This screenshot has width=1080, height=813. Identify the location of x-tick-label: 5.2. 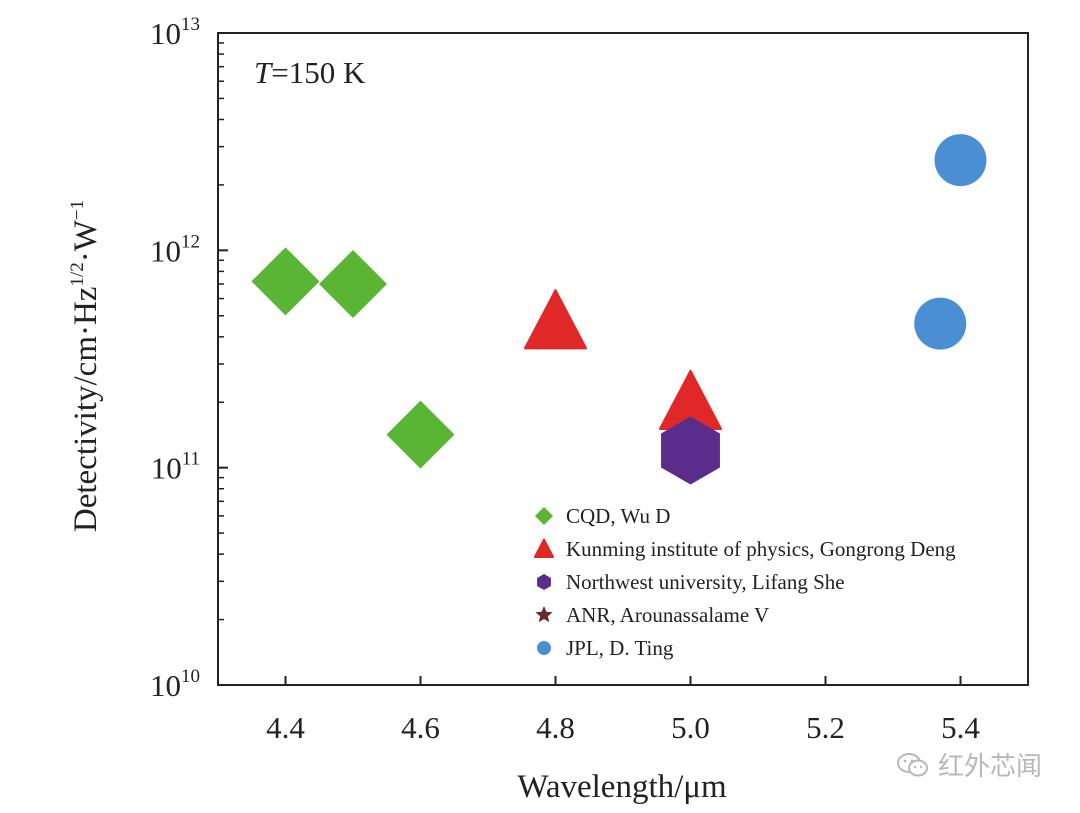
(825, 727).